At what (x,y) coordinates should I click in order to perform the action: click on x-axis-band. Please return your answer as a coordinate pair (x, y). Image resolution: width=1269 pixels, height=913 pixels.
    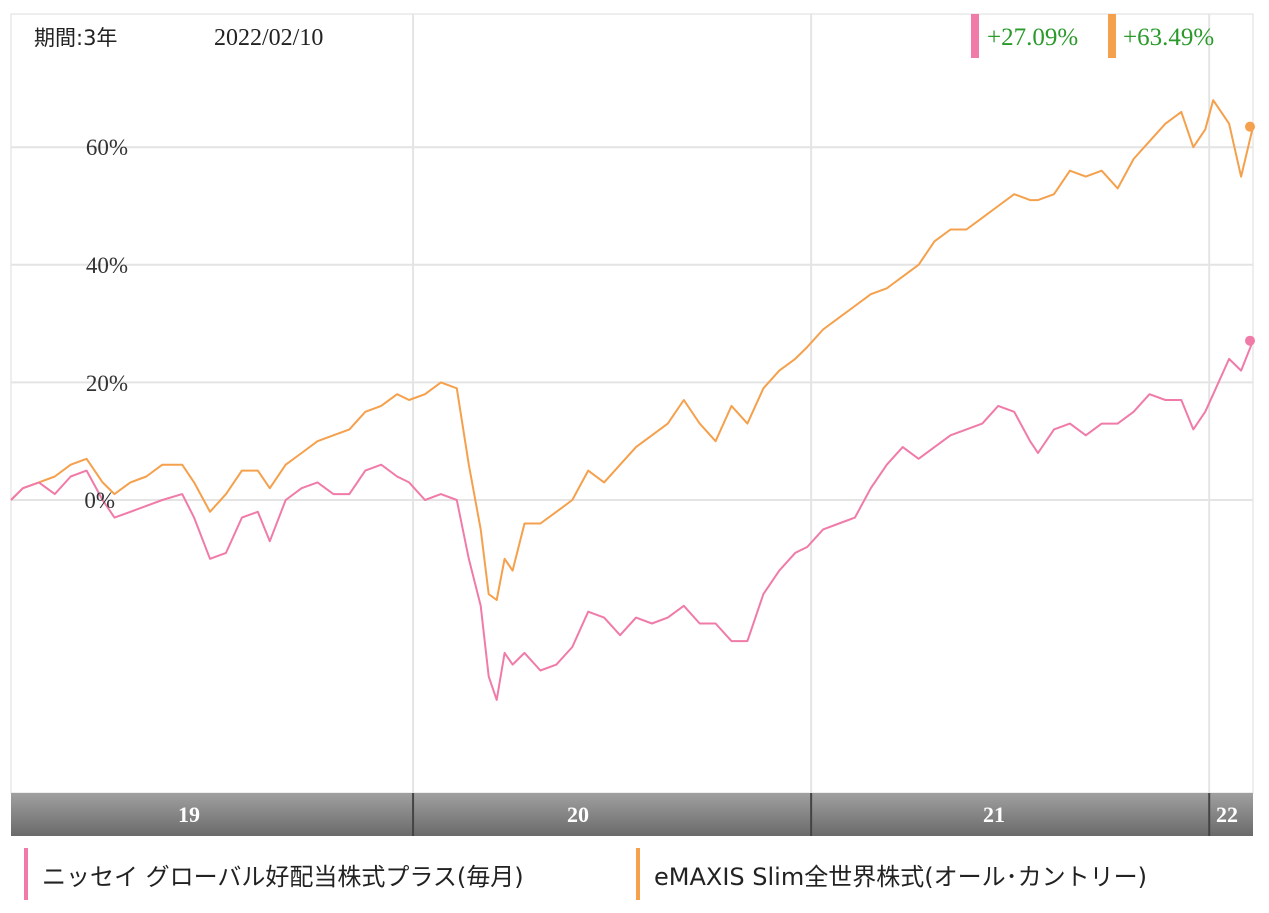
    Looking at the image, I should click on (632, 814).